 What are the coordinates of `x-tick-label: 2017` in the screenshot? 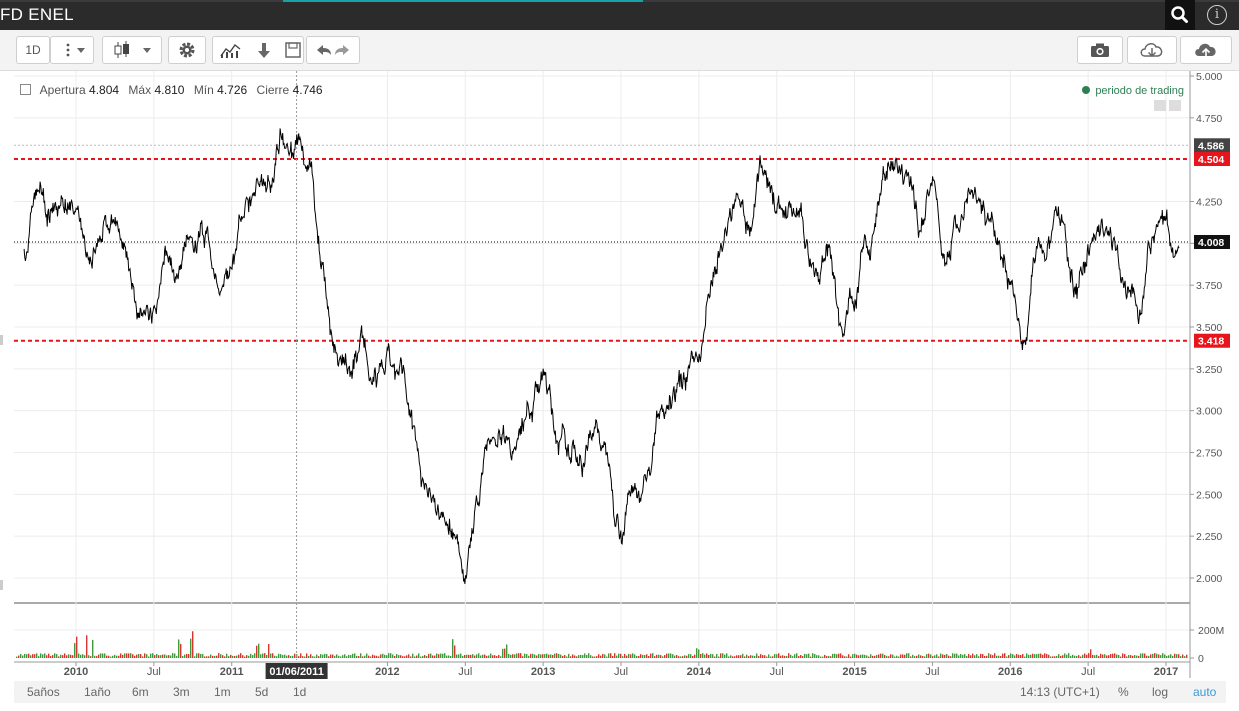 It's located at (1166, 672).